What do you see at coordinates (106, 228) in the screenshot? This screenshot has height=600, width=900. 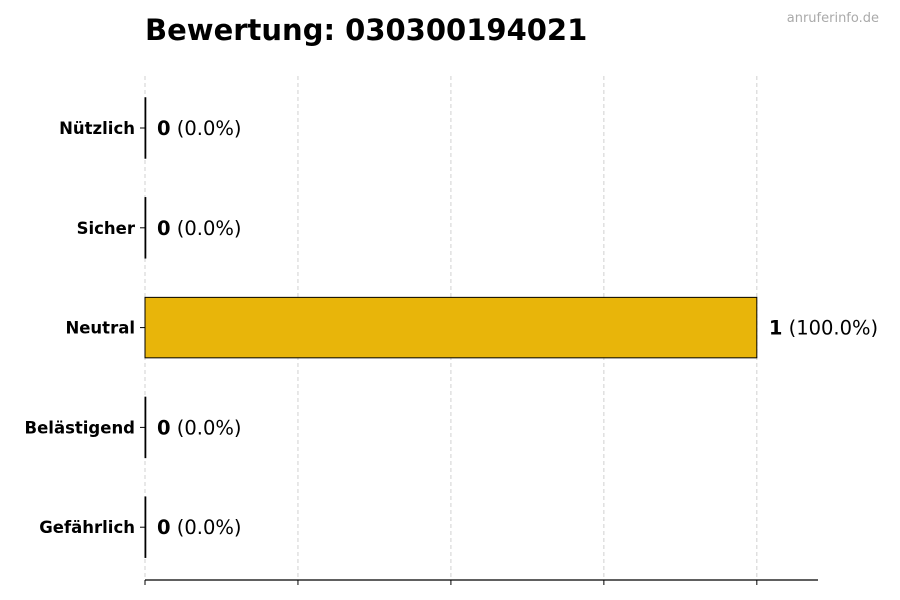 I see `y-tick-label: Sicher` at bounding box center [106, 228].